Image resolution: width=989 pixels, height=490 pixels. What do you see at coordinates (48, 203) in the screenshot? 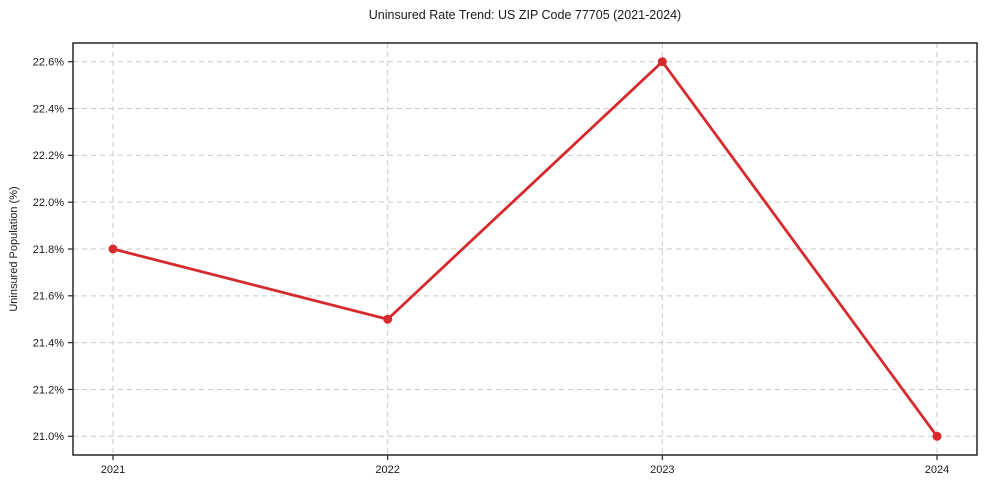
I see `y-tick-label: 22.0%` at bounding box center [48, 203].